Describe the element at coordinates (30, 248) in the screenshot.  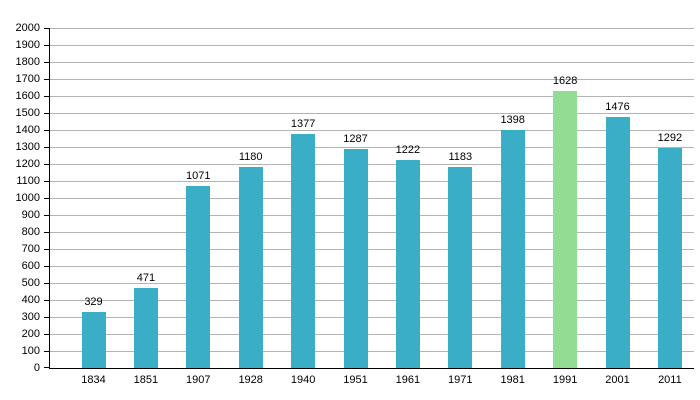
I see `y-axis-tick-label: 700` at that location.